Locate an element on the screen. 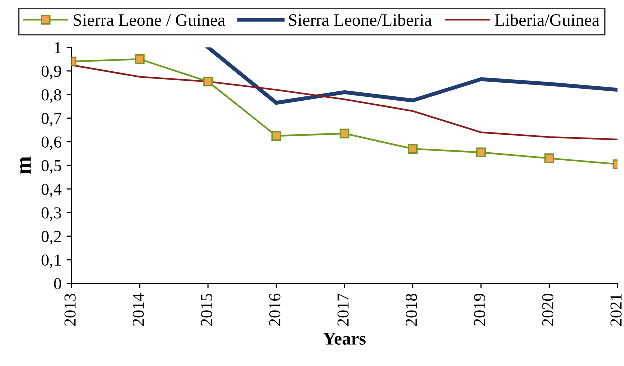  x-tick-label: 2016 is located at coordinates (275, 310).